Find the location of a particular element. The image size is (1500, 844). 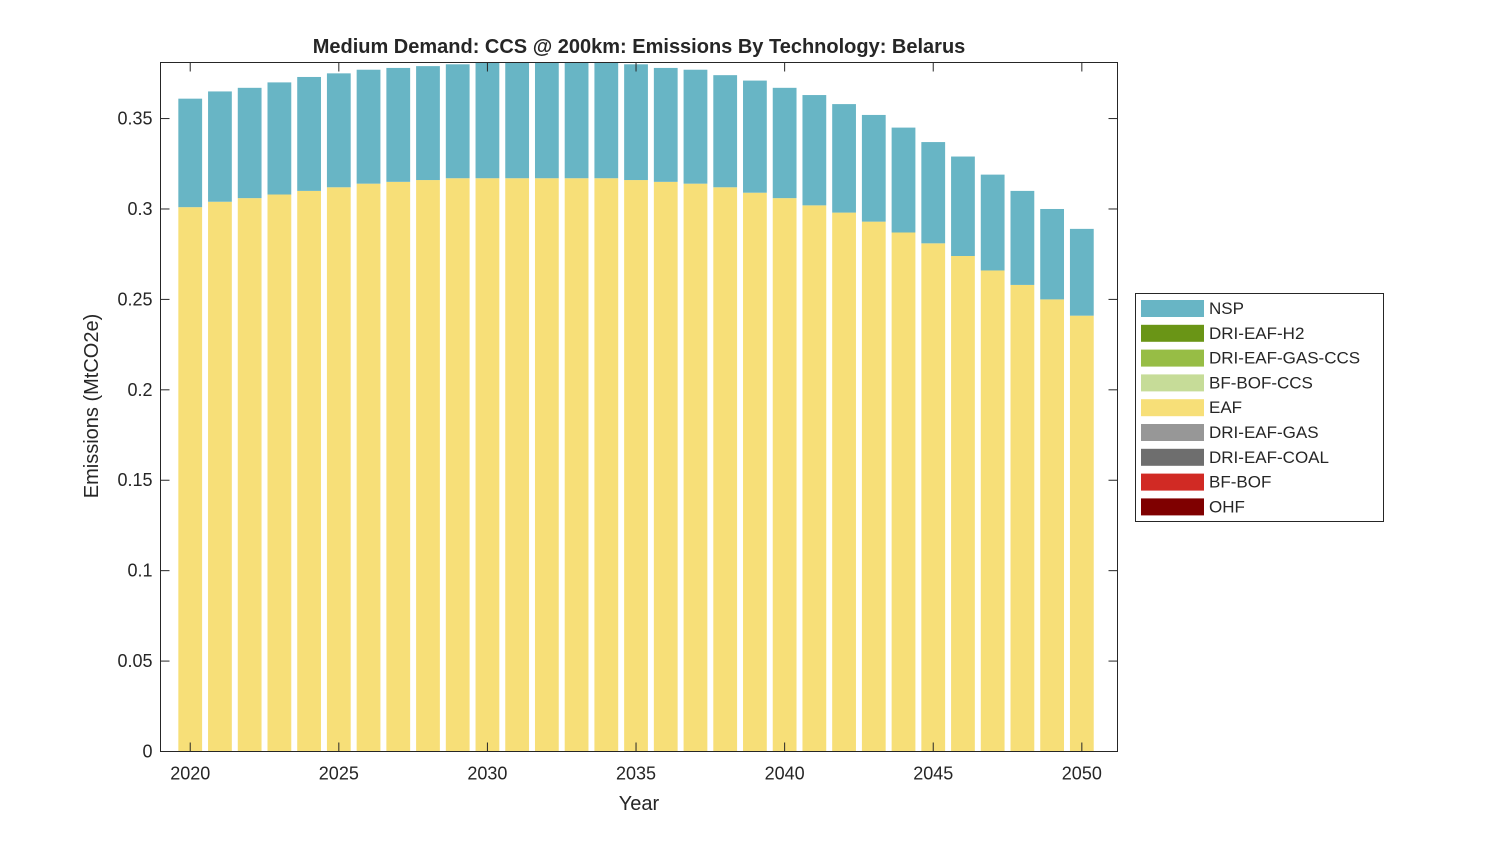

bar-nsp-2022 is located at coordinates (249, 143).